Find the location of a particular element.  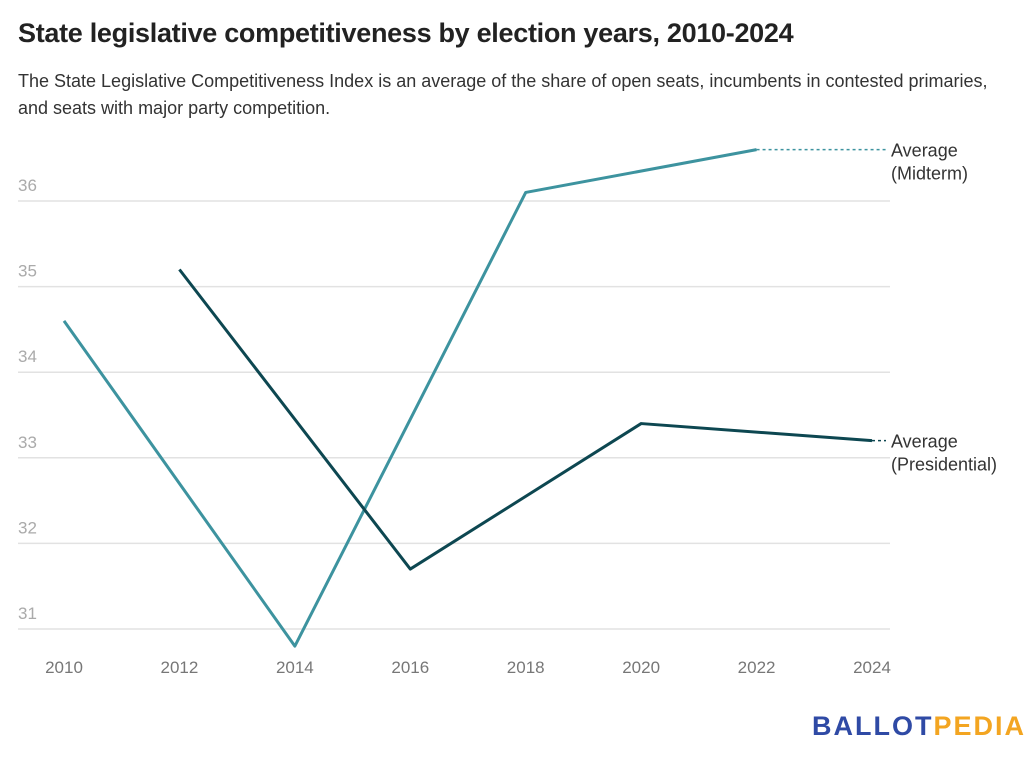

x-tick-label: 2012 is located at coordinates (180, 667).